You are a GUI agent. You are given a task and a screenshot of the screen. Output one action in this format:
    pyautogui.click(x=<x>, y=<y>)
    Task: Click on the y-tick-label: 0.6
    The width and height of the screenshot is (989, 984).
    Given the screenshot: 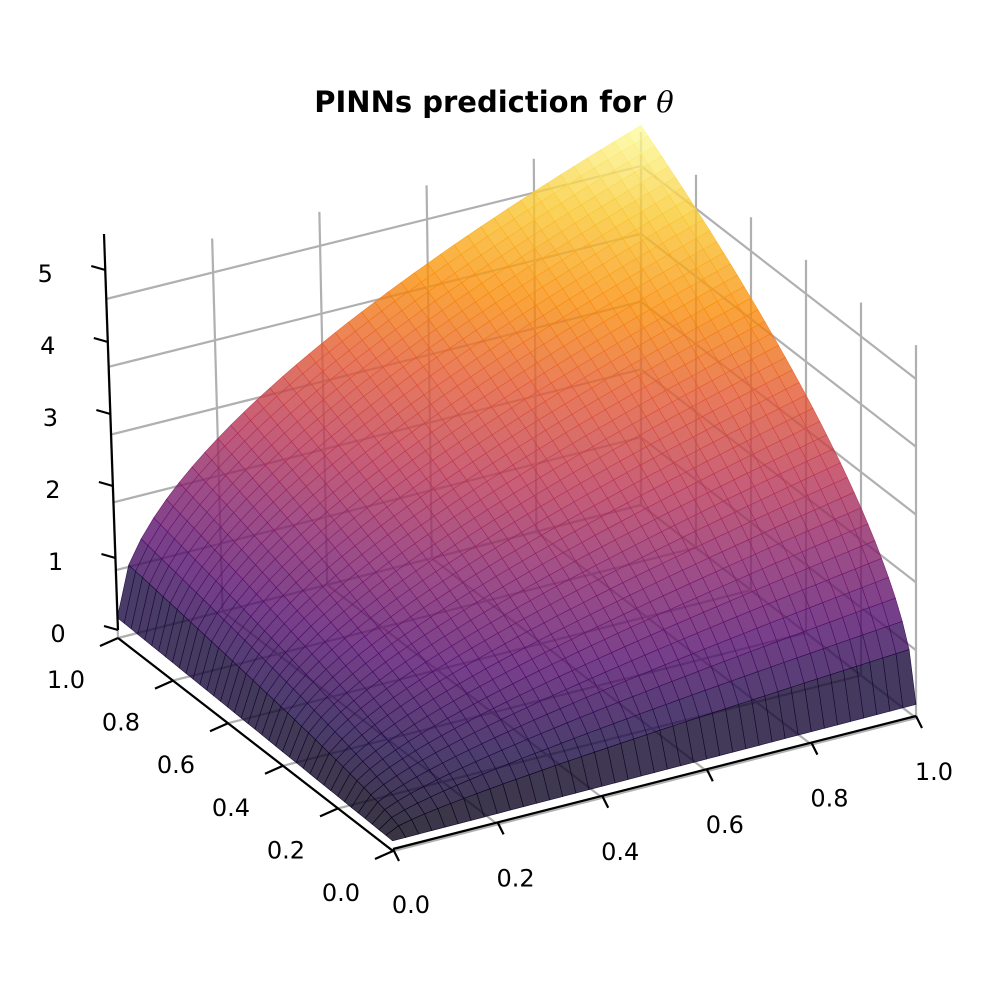 What is the action you would take?
    pyautogui.click(x=176, y=765)
    